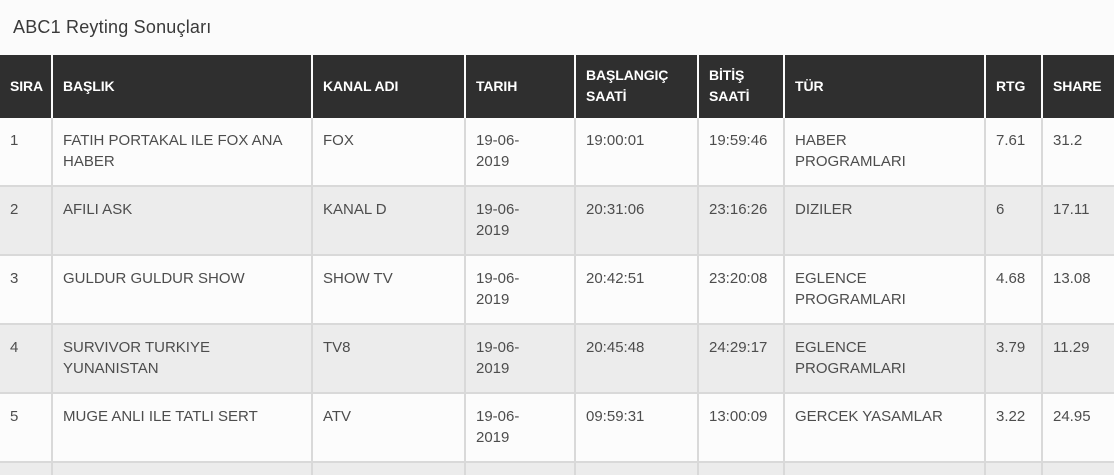  What do you see at coordinates (741, 358) in the screenshot?
I see `cell-bitis: 24:29:17` at bounding box center [741, 358].